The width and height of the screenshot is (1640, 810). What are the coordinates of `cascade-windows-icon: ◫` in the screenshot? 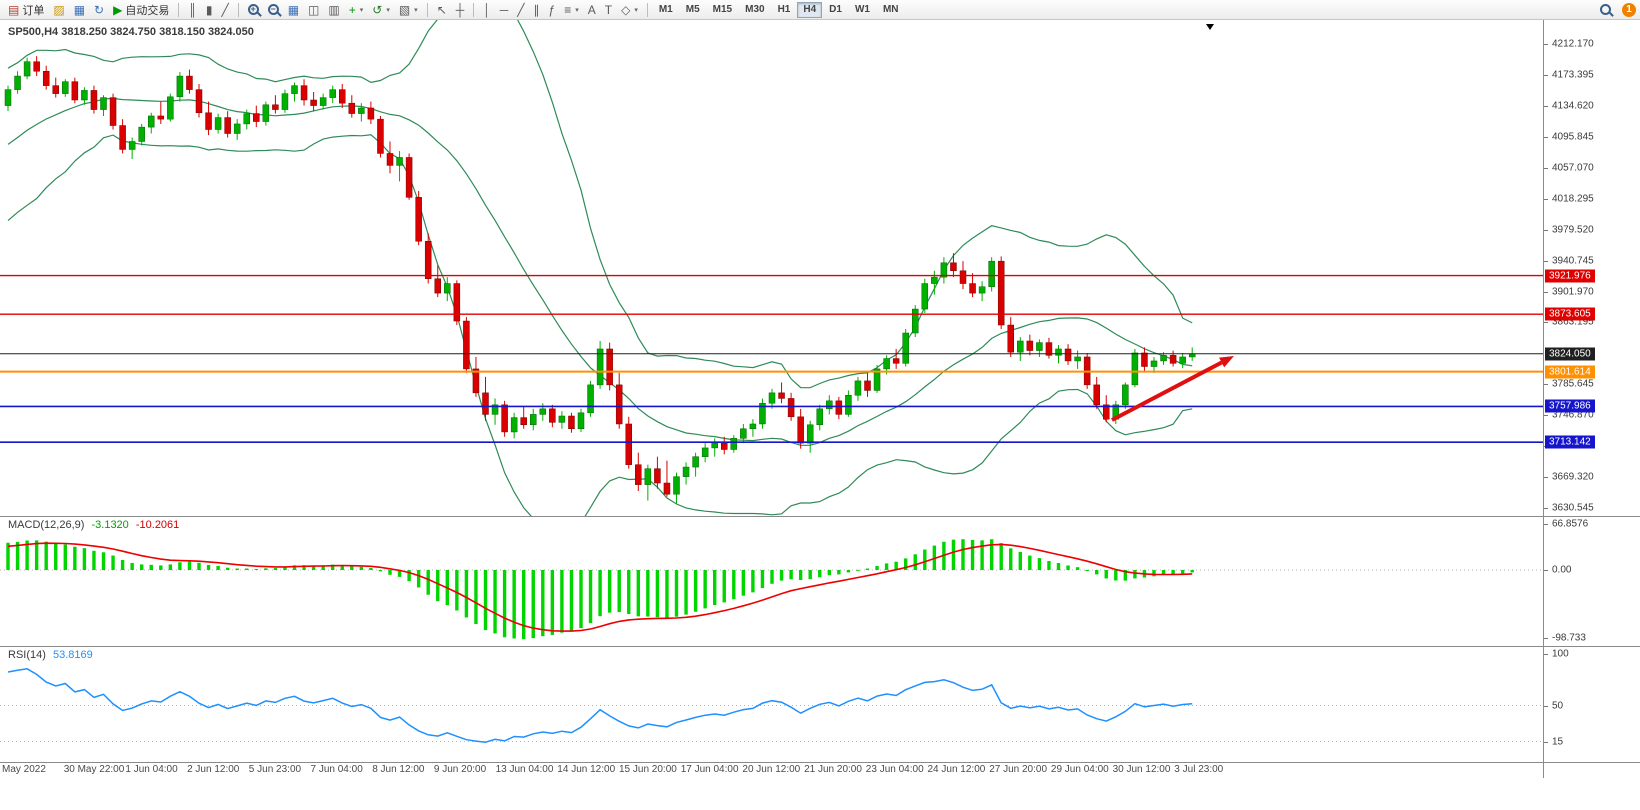 It's located at (313, 10).